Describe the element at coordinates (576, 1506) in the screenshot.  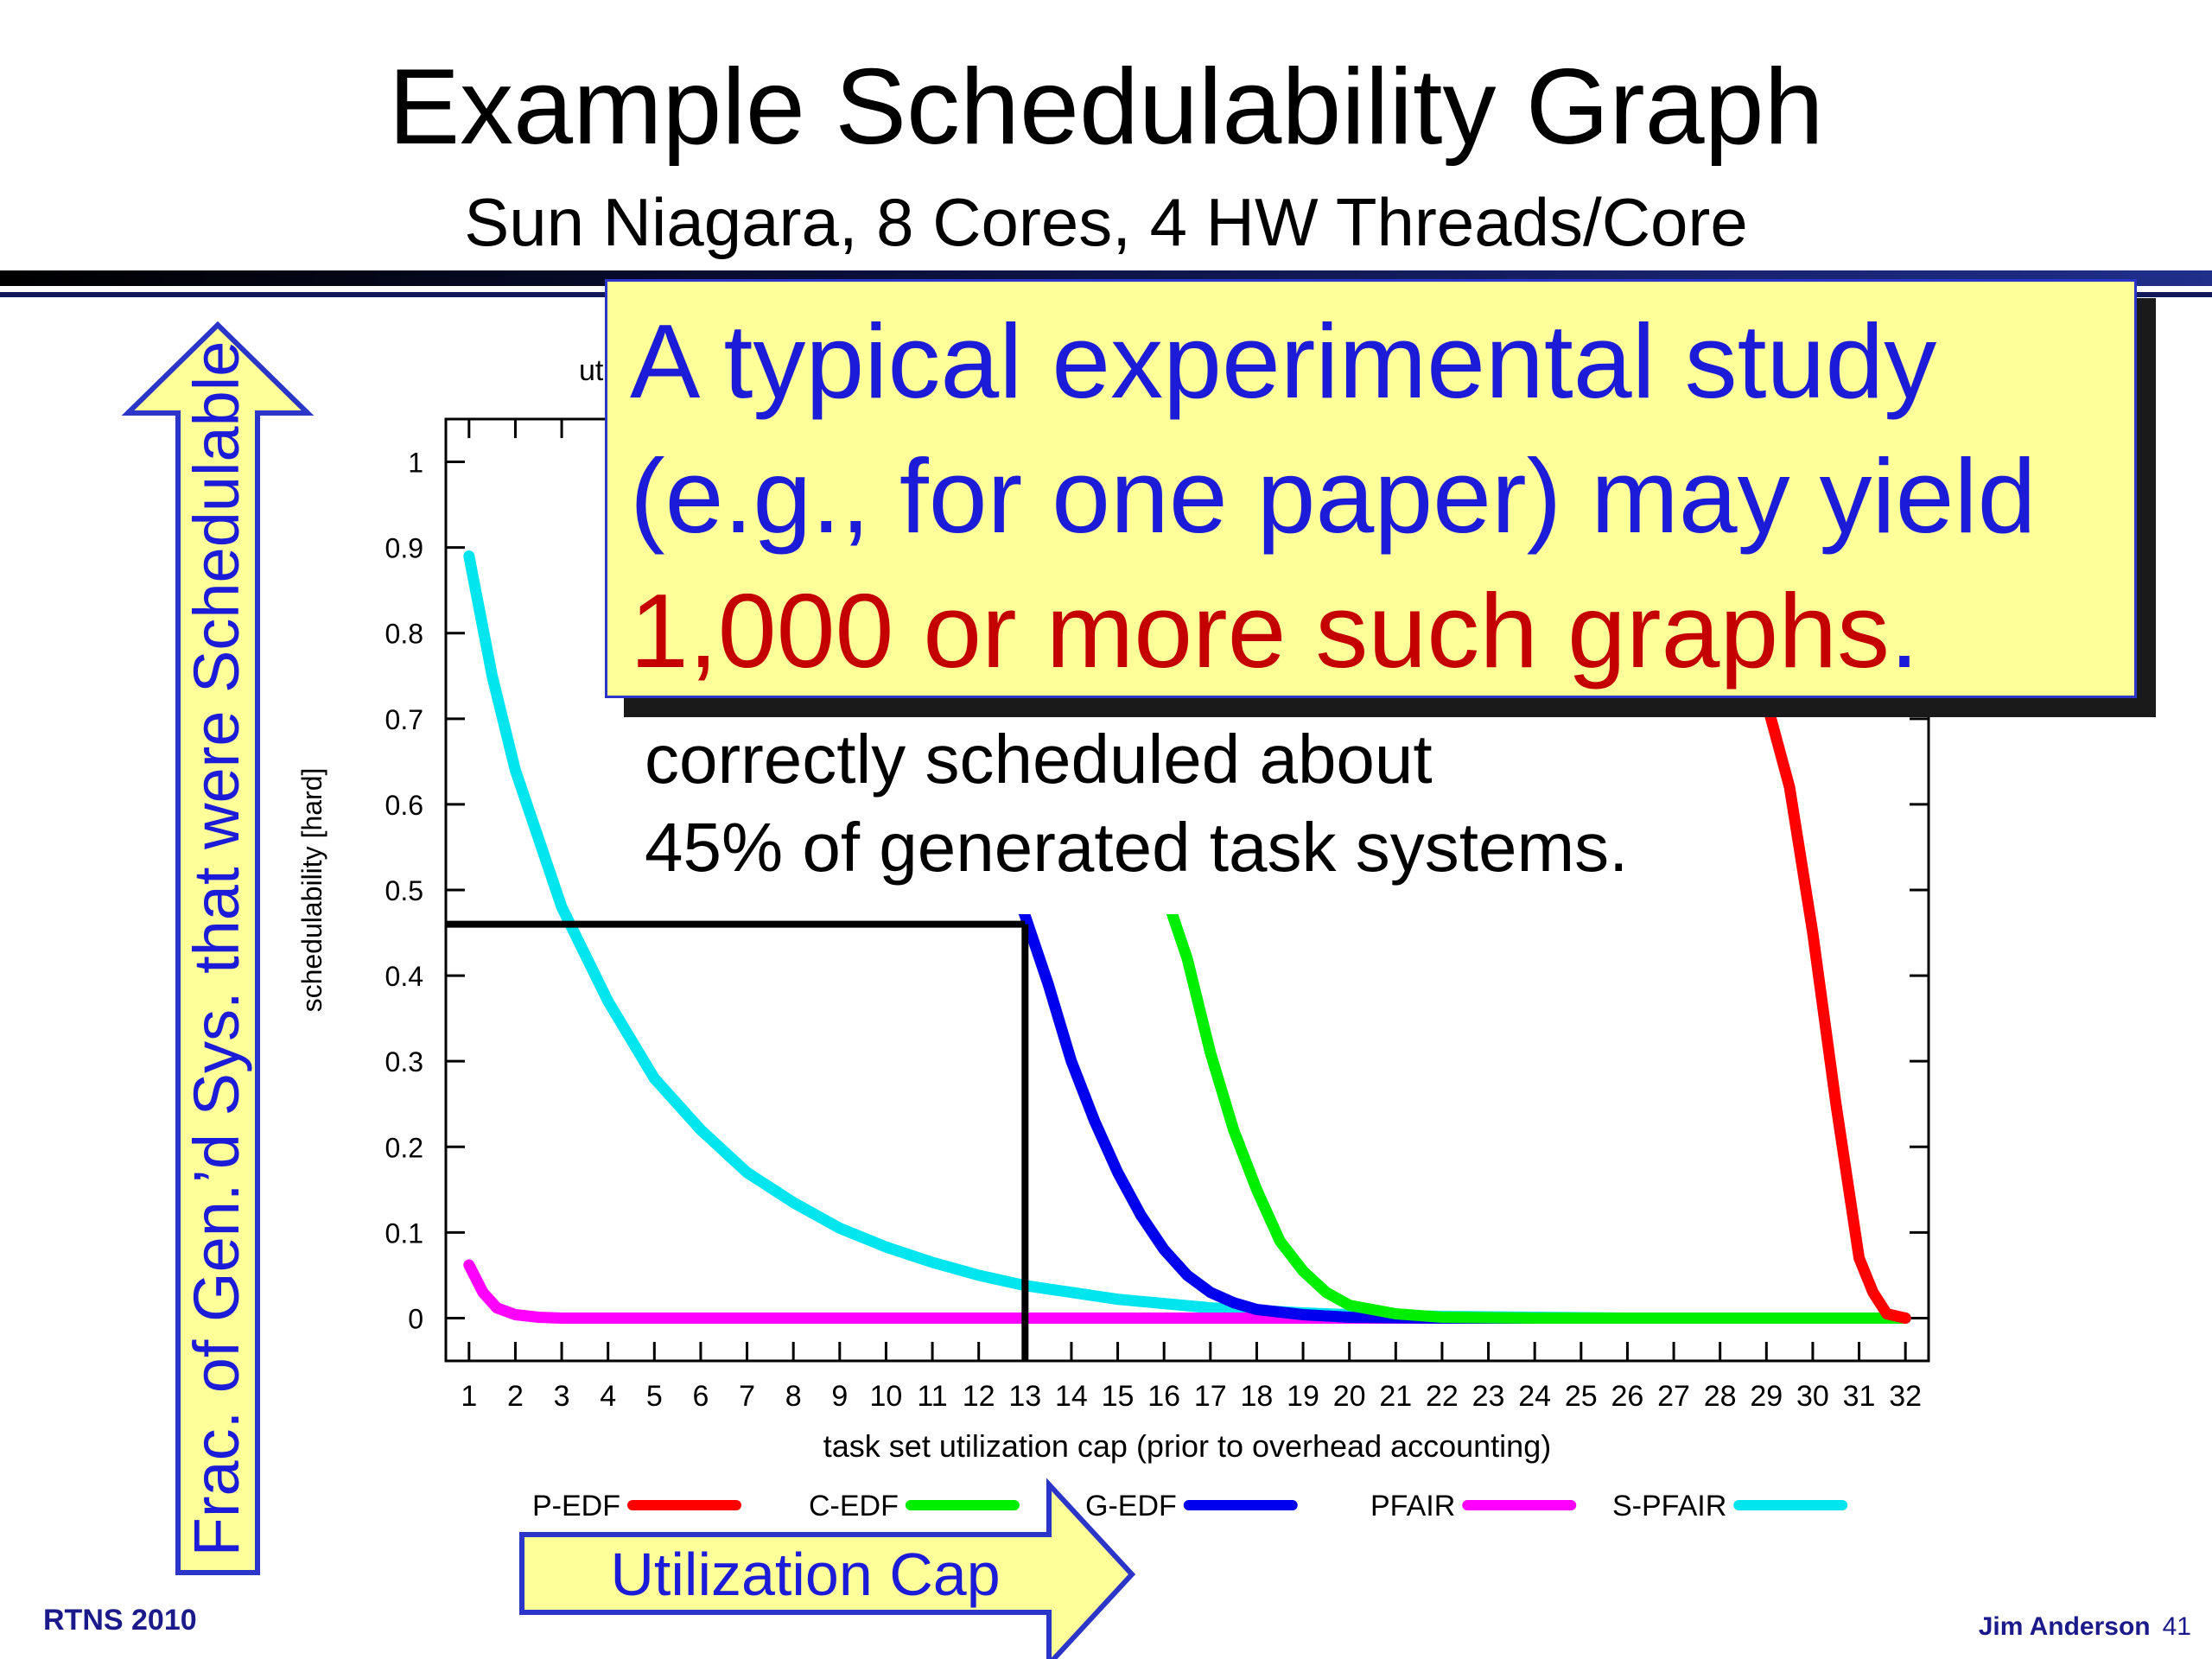
I see `legend-label: P-EDF` at that location.